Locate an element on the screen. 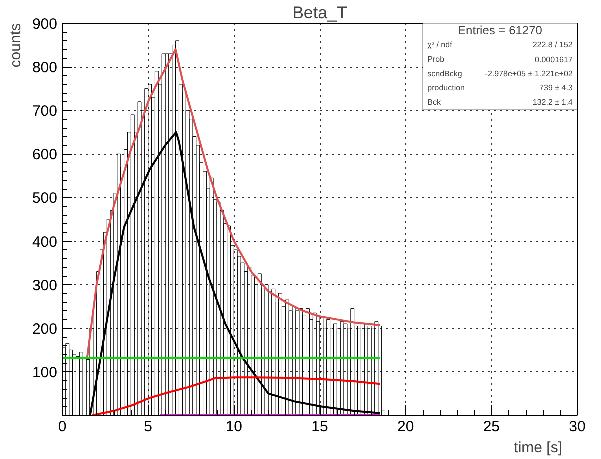 This screenshot has height=459, width=601. y-tick-label: 800 is located at coordinates (45, 68).